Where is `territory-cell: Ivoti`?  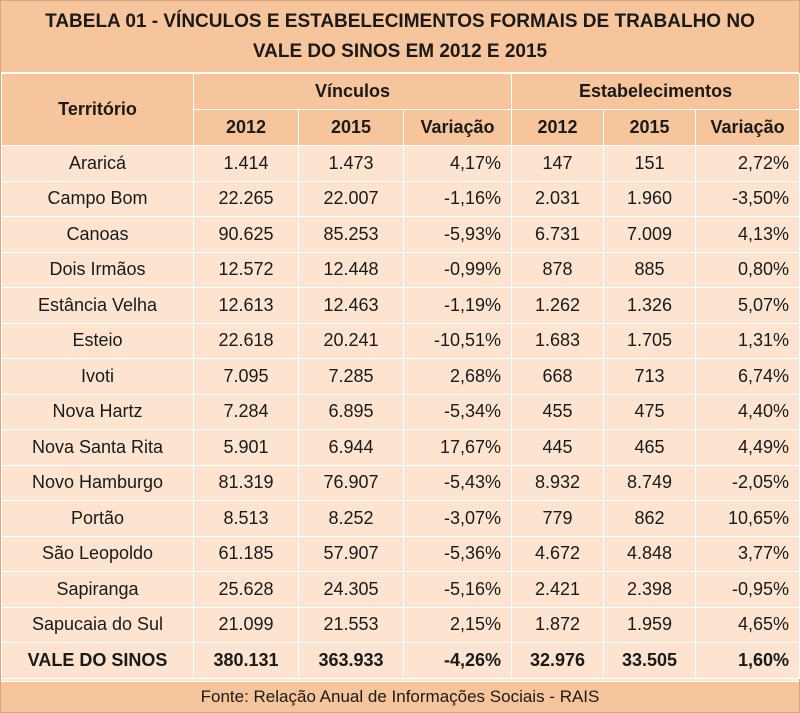 territory-cell: Ivoti is located at coordinates (97, 376).